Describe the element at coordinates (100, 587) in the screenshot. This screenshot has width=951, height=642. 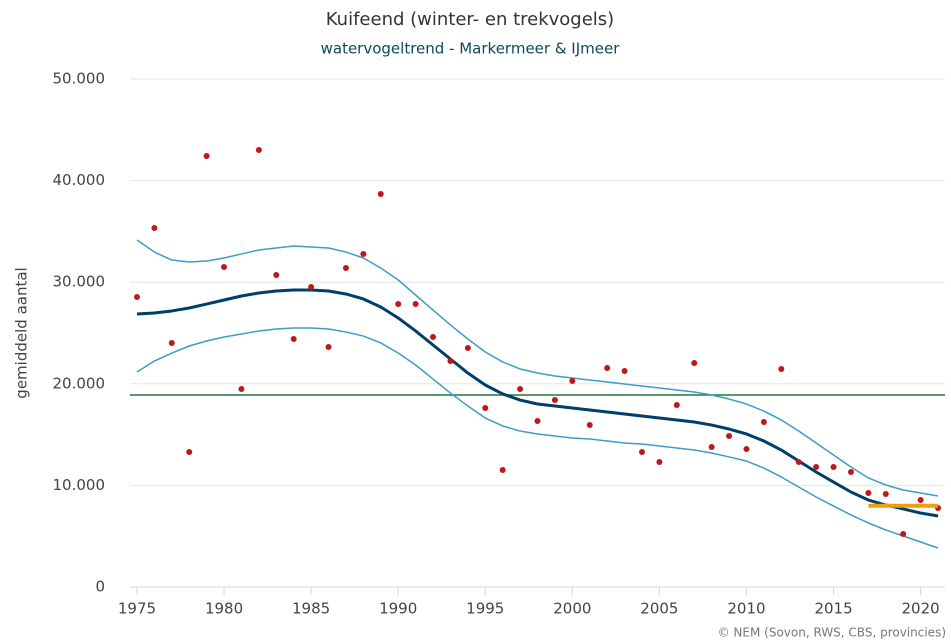
I see `y-tick-label: 0` at that location.